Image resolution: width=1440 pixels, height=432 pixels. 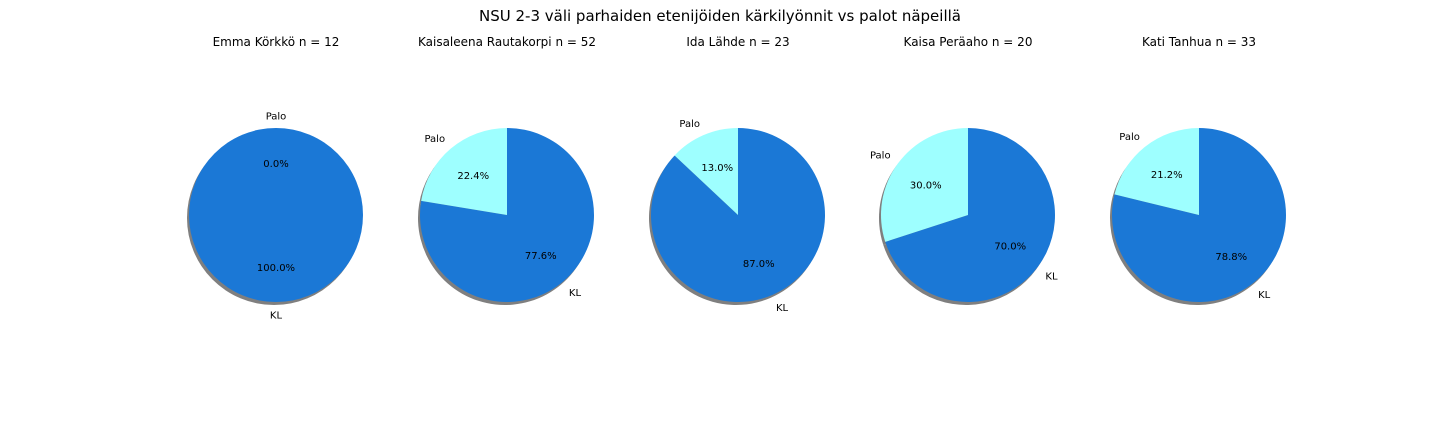 I want to click on slice-percent-palo: 22.4%, so click(x=473, y=176).